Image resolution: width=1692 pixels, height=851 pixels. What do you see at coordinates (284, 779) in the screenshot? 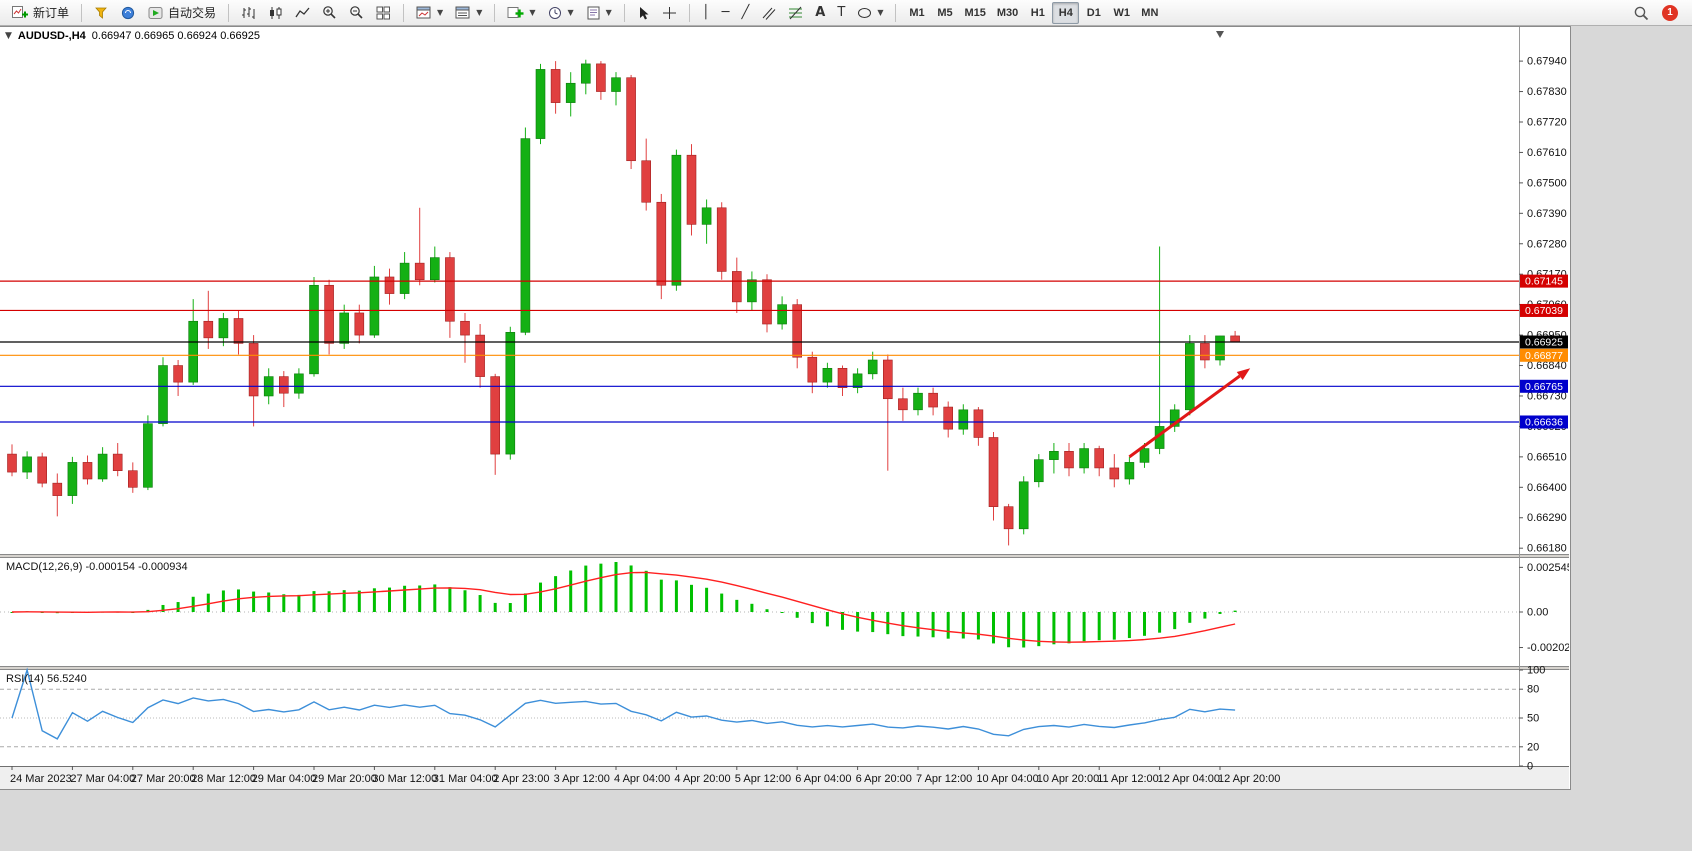
I see `svg-text: 29 Mar 04:00` at bounding box center [284, 779].